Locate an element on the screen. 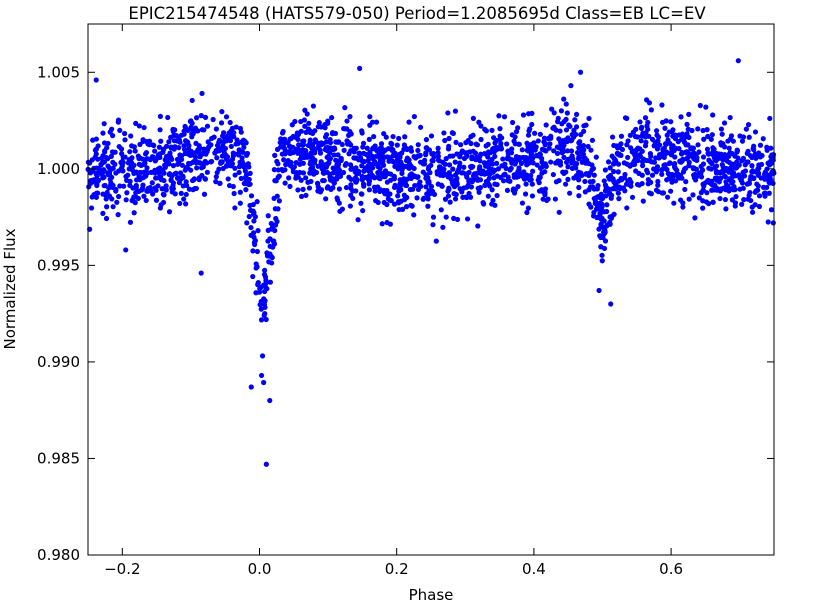 This screenshot has width=830, height=603. y-axis-label: Normalized Flux is located at coordinates (10, 288).